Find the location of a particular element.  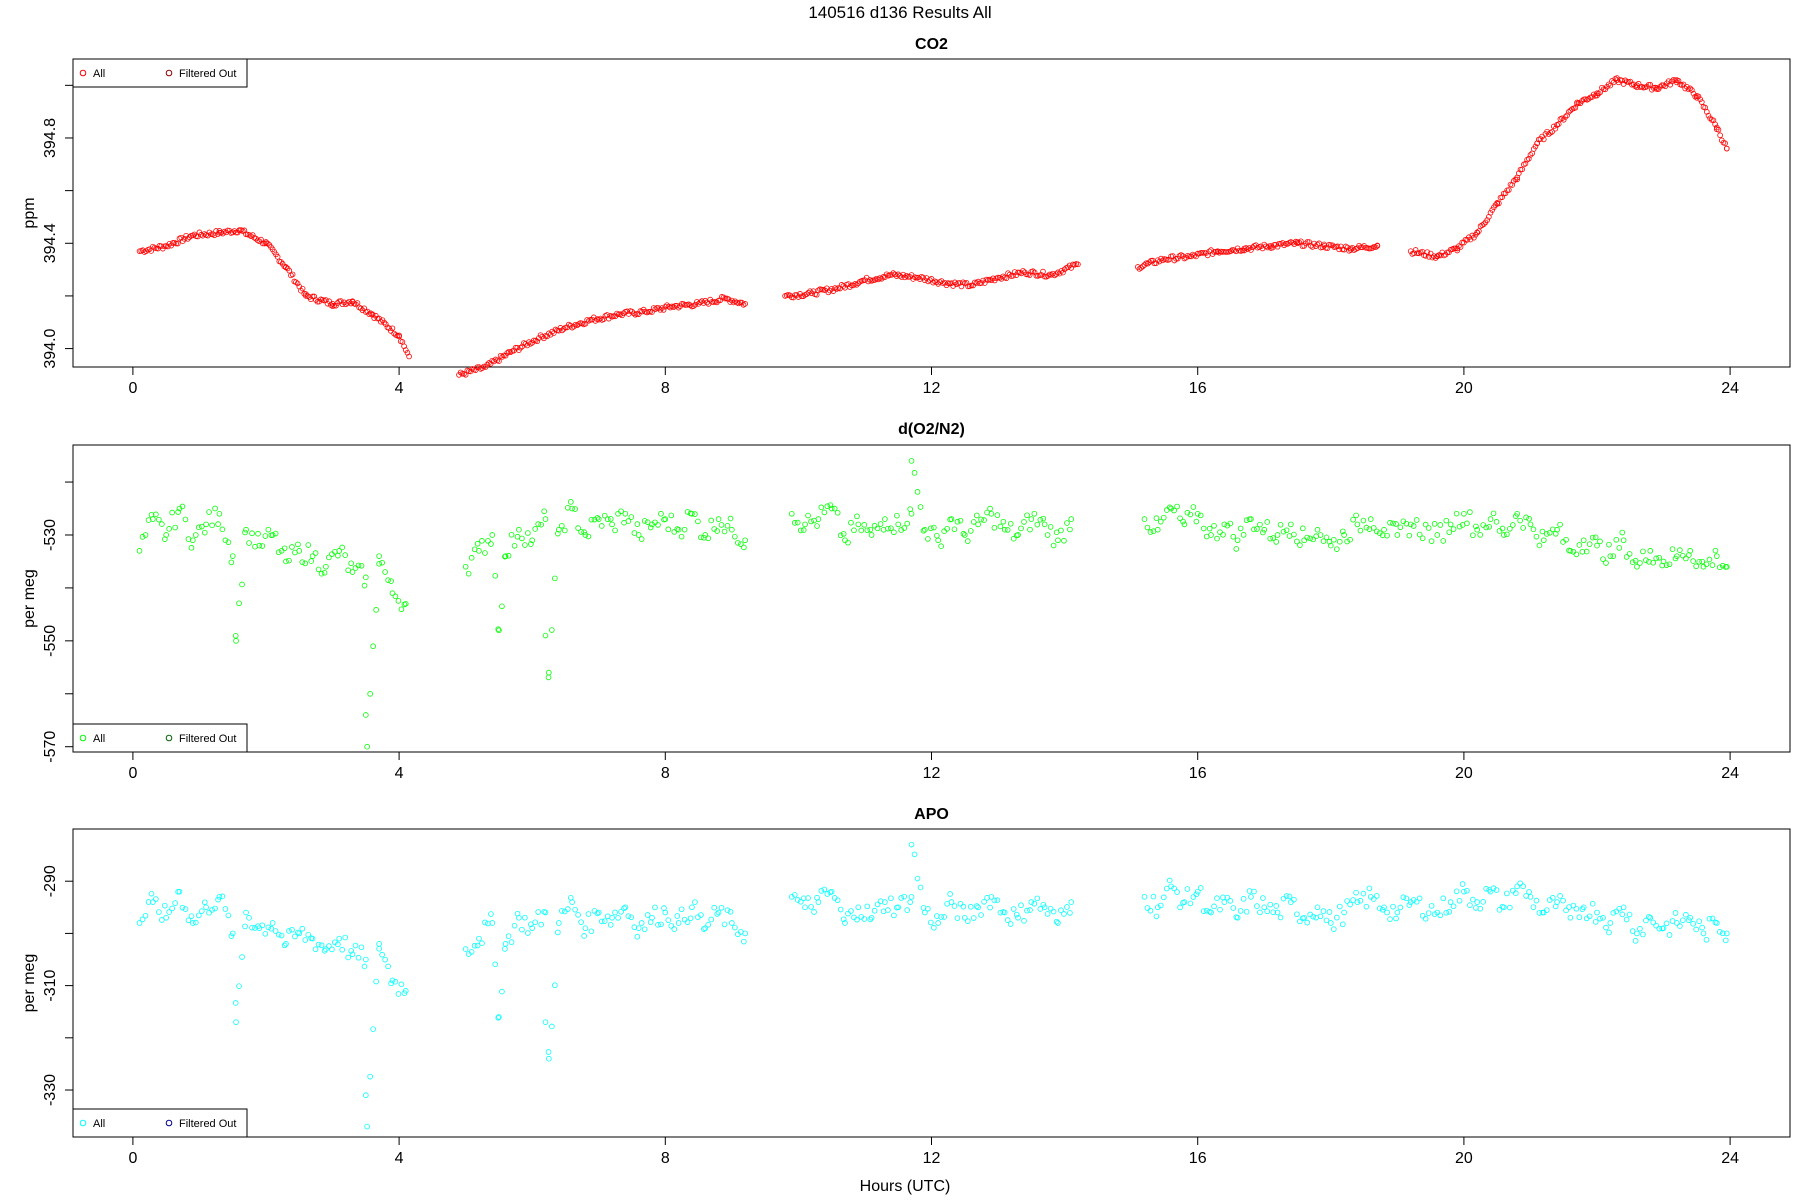

legend-marker is located at coordinates (83, 738).